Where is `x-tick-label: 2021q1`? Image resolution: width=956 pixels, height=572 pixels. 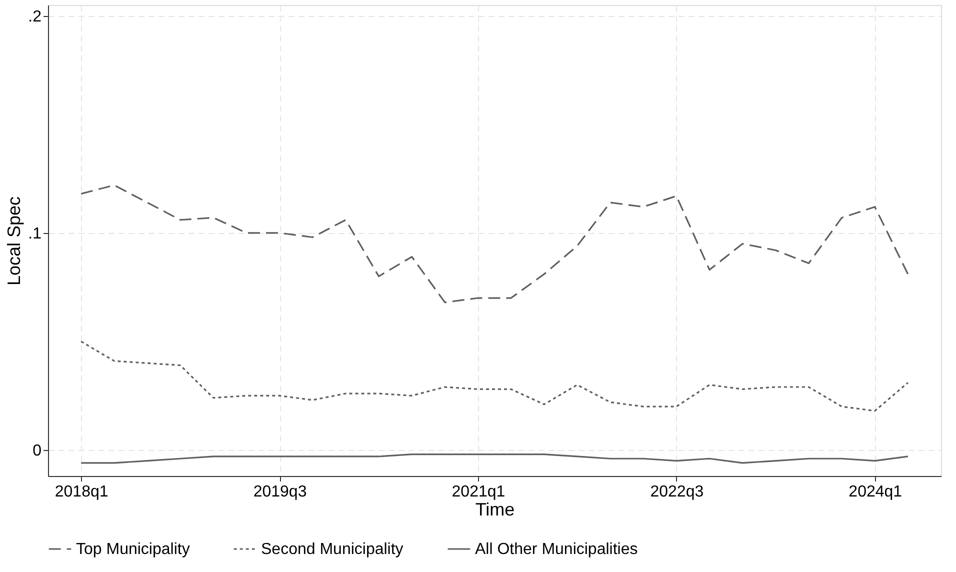
x-tick-label: 2021q1 is located at coordinates (479, 492).